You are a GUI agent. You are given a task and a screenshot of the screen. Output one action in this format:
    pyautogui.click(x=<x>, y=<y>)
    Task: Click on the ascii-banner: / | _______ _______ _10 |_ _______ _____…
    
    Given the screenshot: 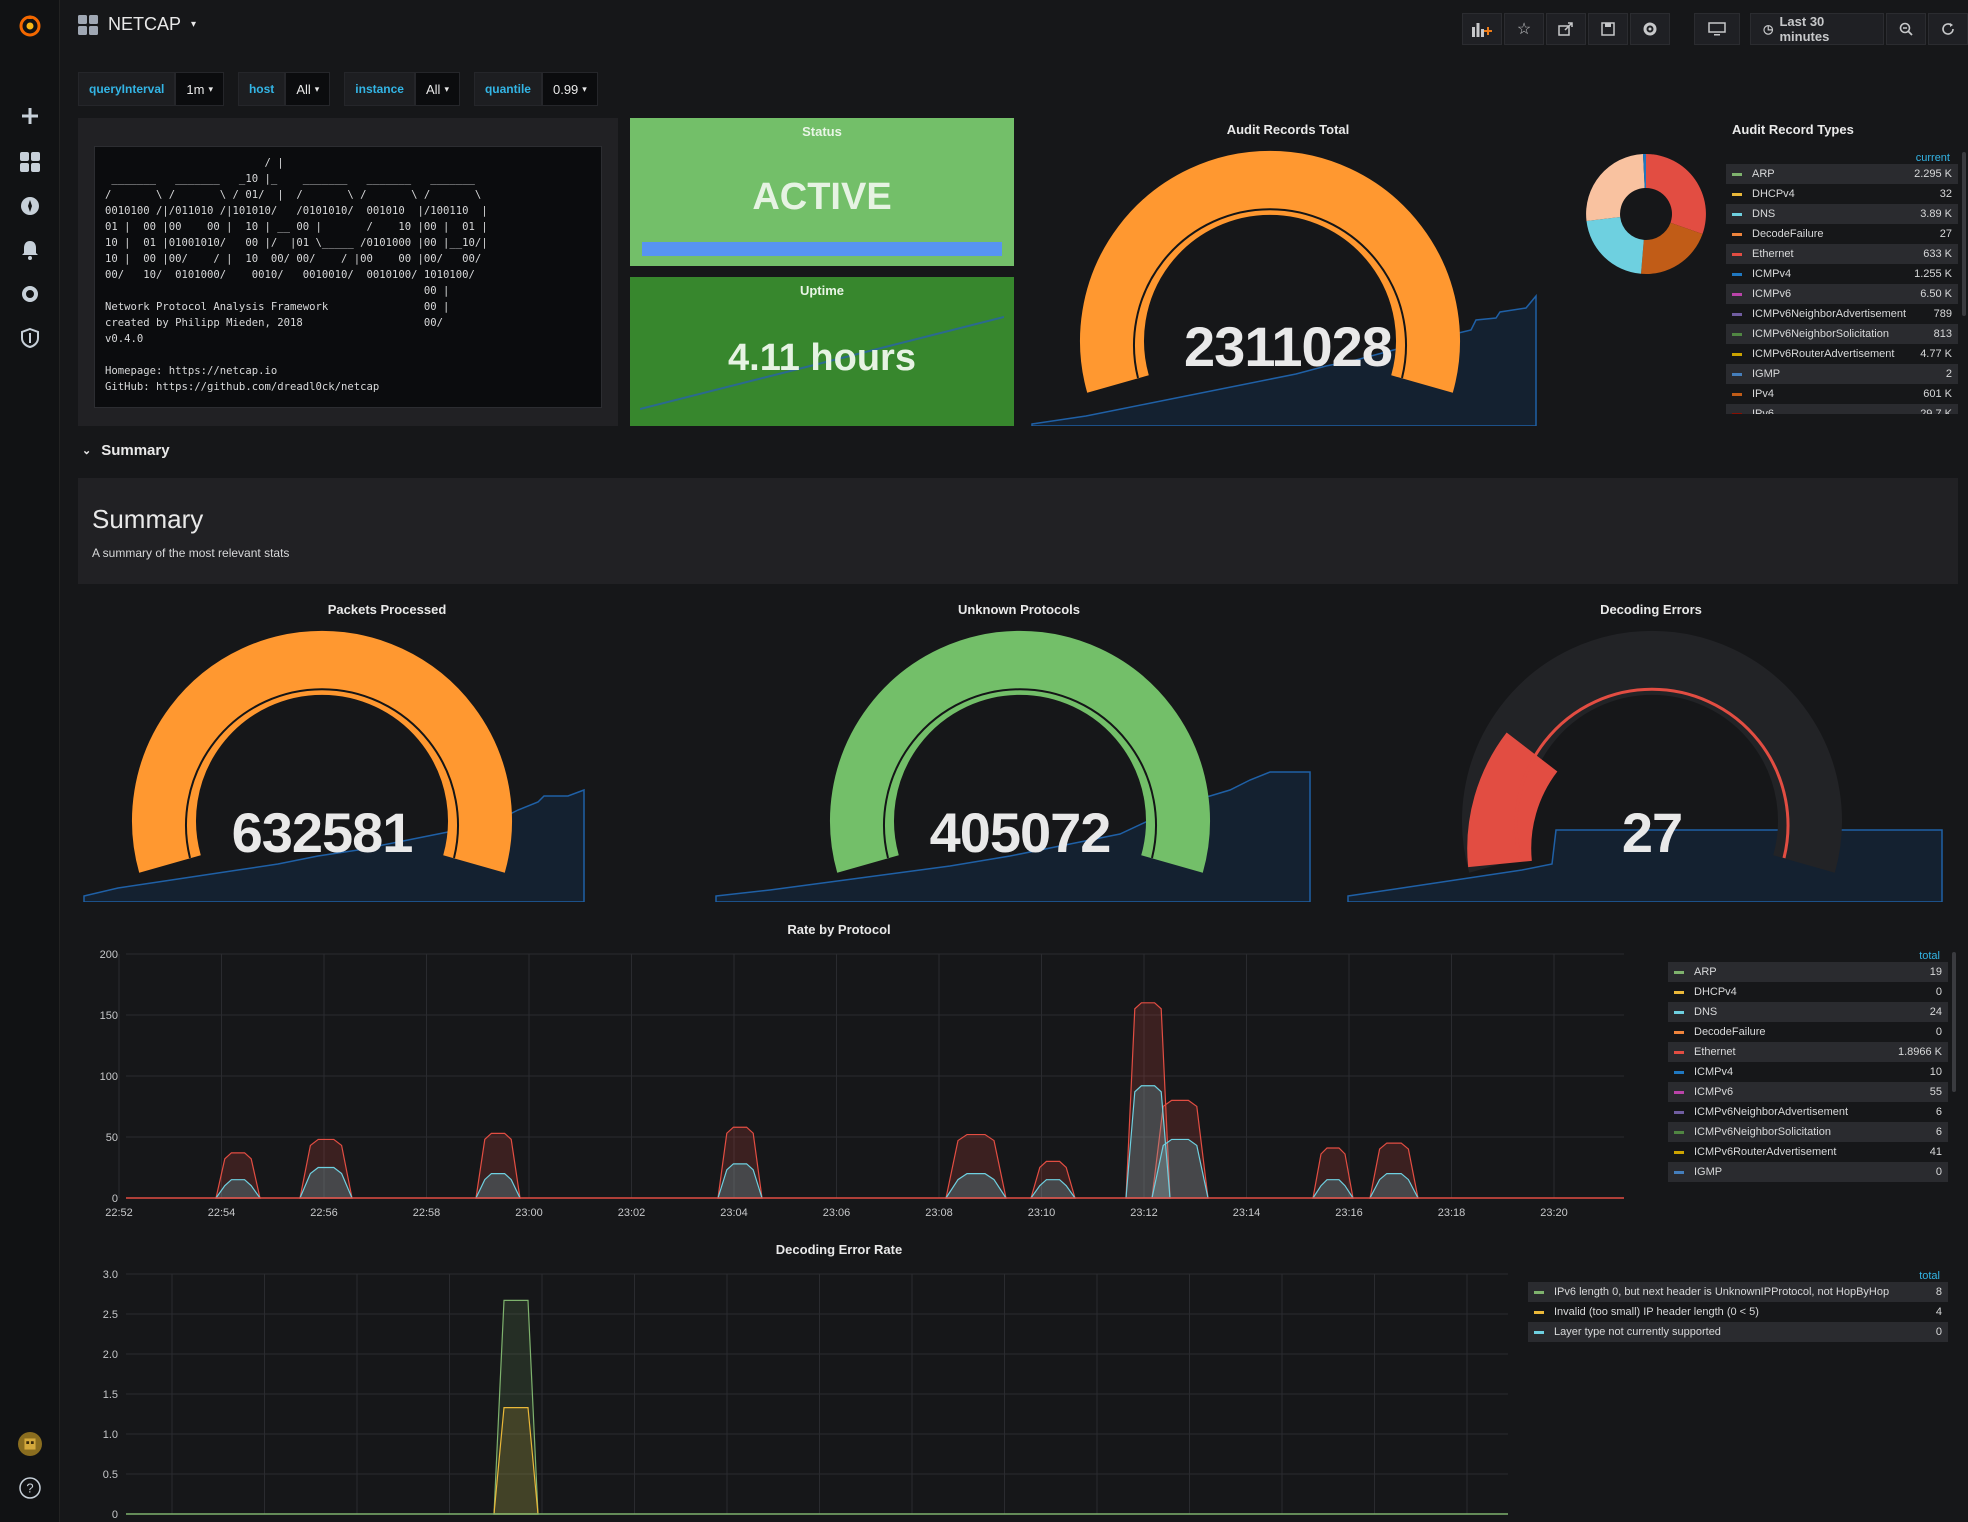 What is the action you would take?
    pyautogui.click(x=296, y=275)
    